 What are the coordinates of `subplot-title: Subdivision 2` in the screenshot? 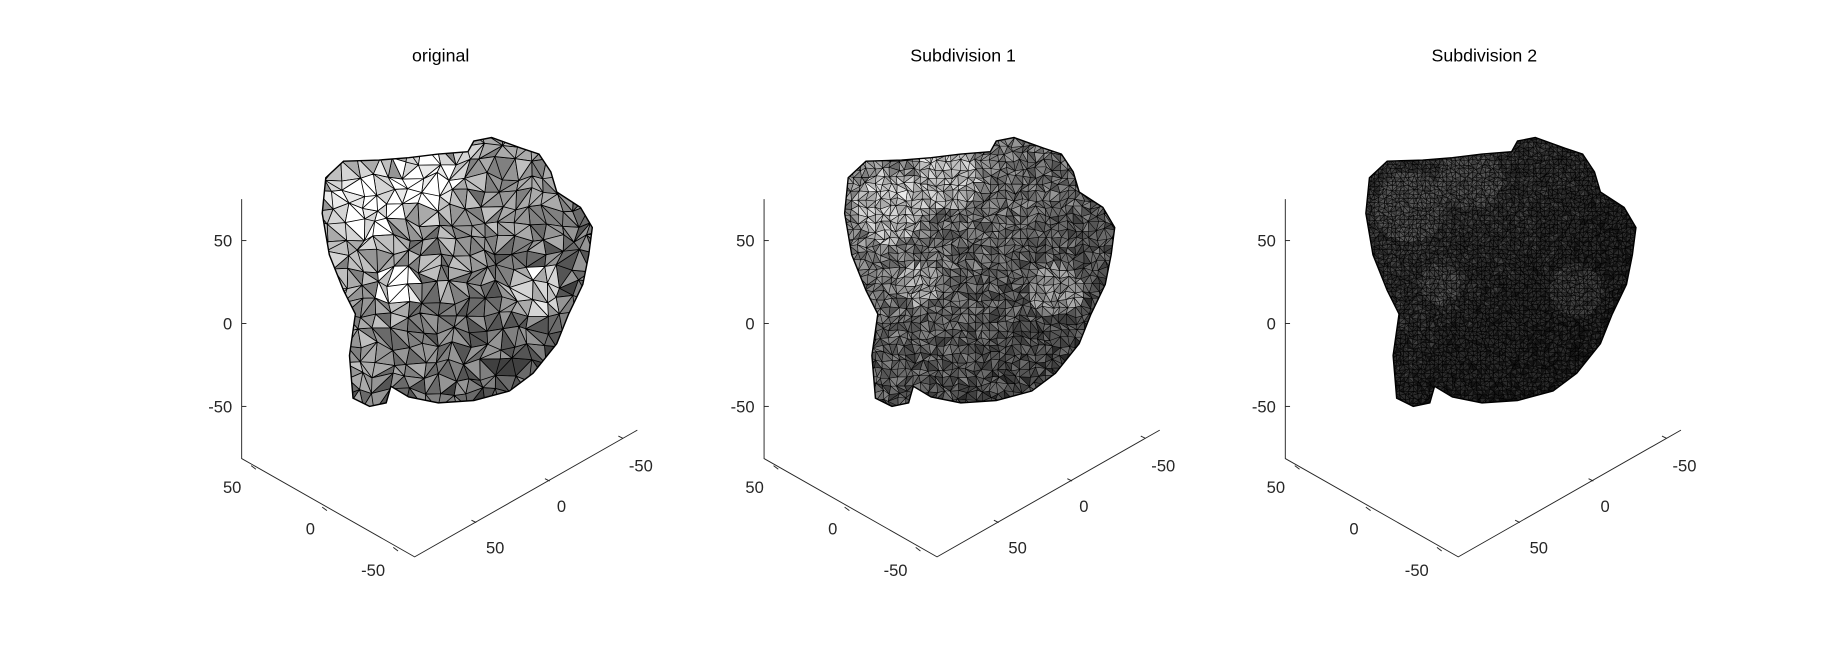 It's located at (1485, 56).